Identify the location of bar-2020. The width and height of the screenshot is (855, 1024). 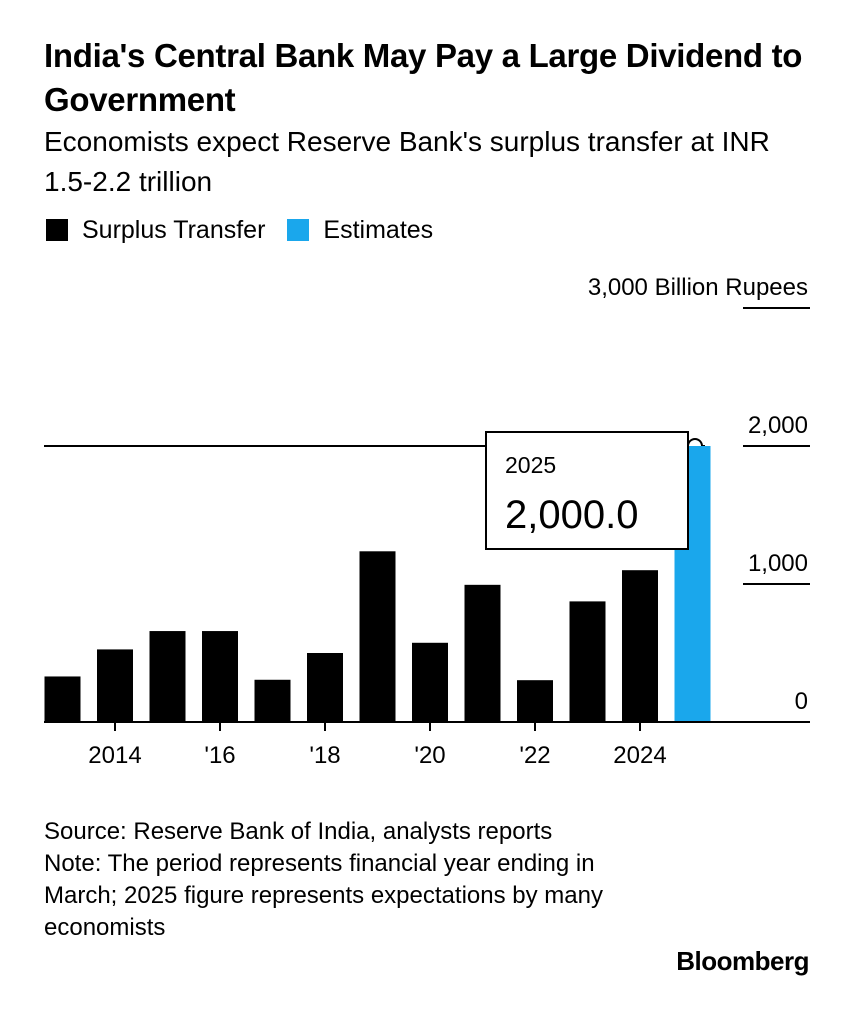
(430, 682).